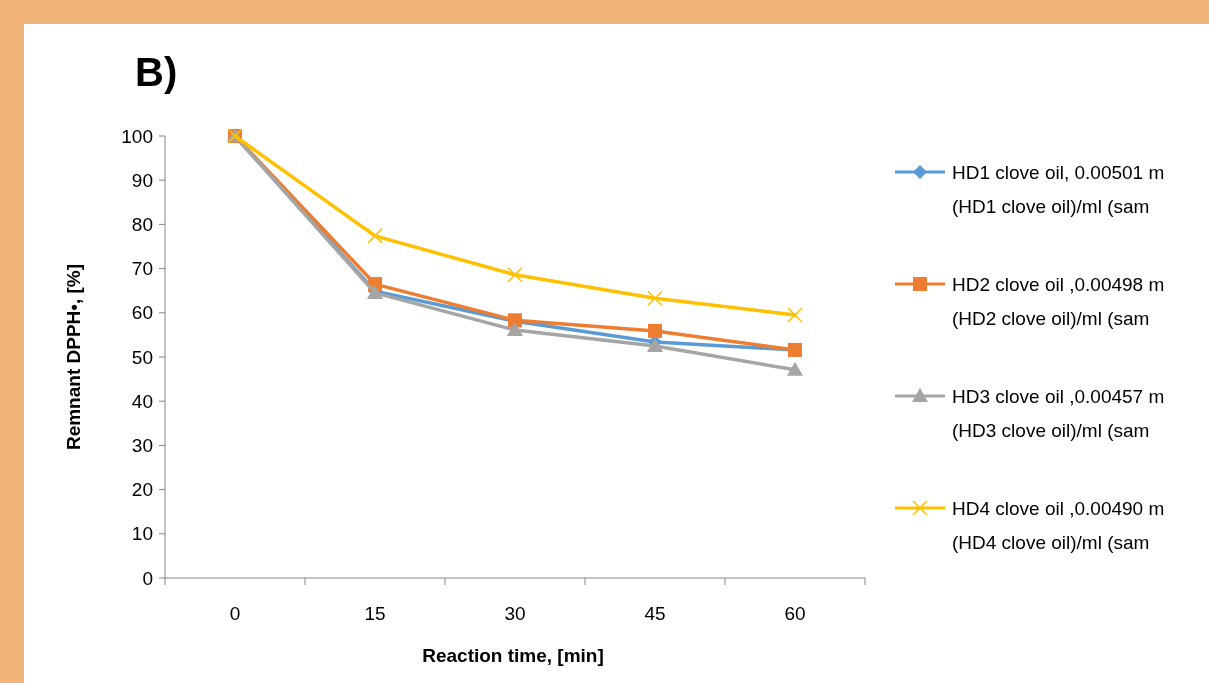 The image size is (1209, 683). What do you see at coordinates (795, 613) in the screenshot?
I see `x-tick-label: 60` at bounding box center [795, 613].